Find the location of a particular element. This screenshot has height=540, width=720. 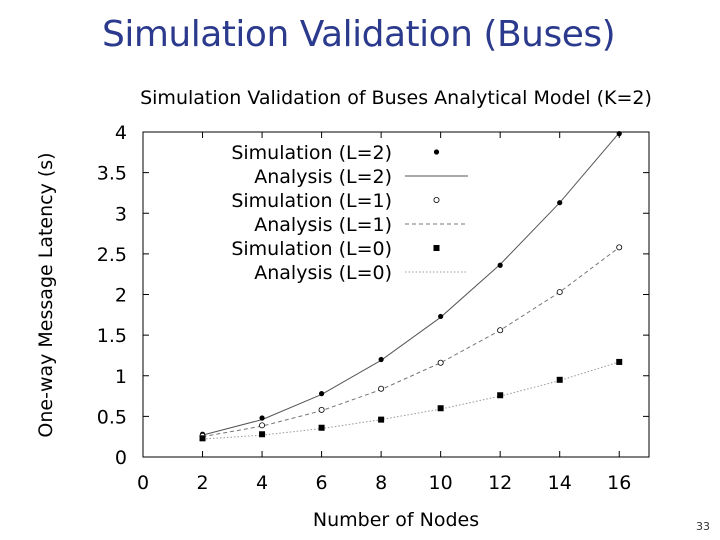

series-line-ana_l0 is located at coordinates (411, 400).